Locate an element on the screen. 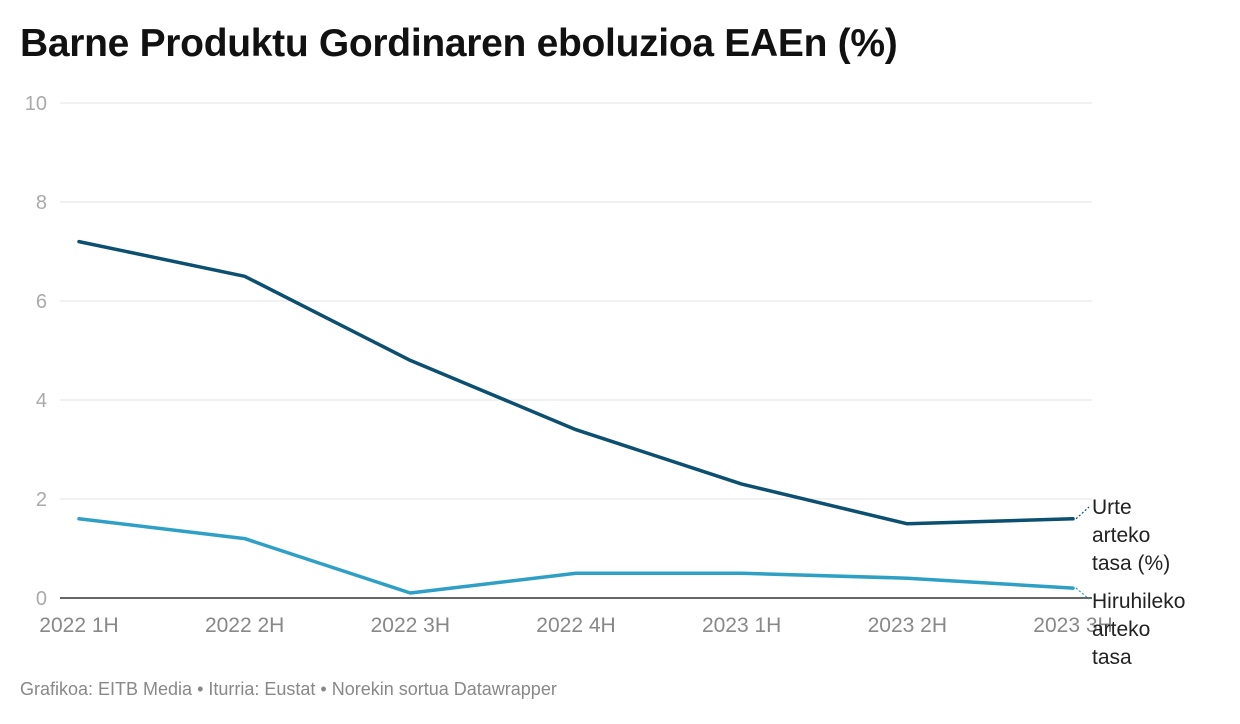 Image resolution: width=1240 pixels, height=724 pixels. x-tick-label-4: 2023 1H is located at coordinates (741, 625).